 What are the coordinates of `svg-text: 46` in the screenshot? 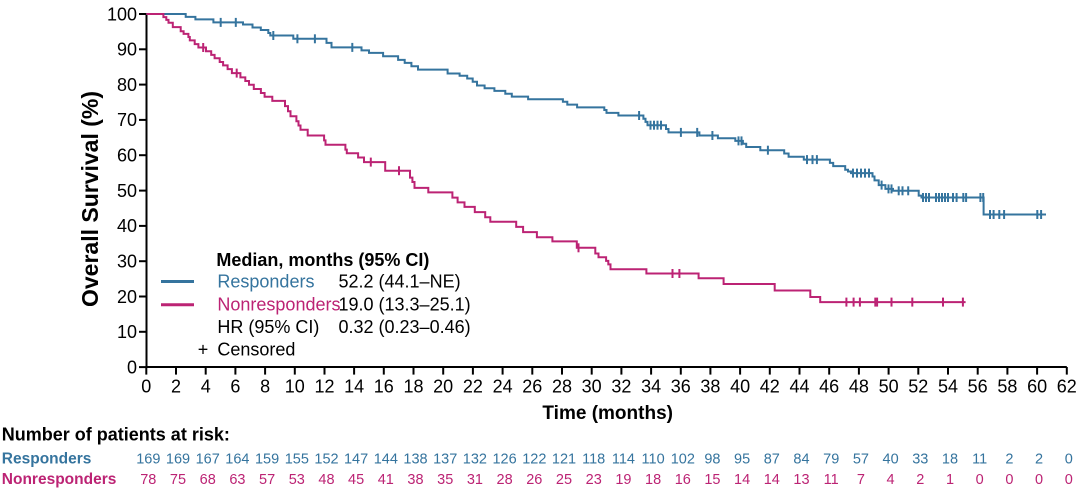 It's located at (829, 387).